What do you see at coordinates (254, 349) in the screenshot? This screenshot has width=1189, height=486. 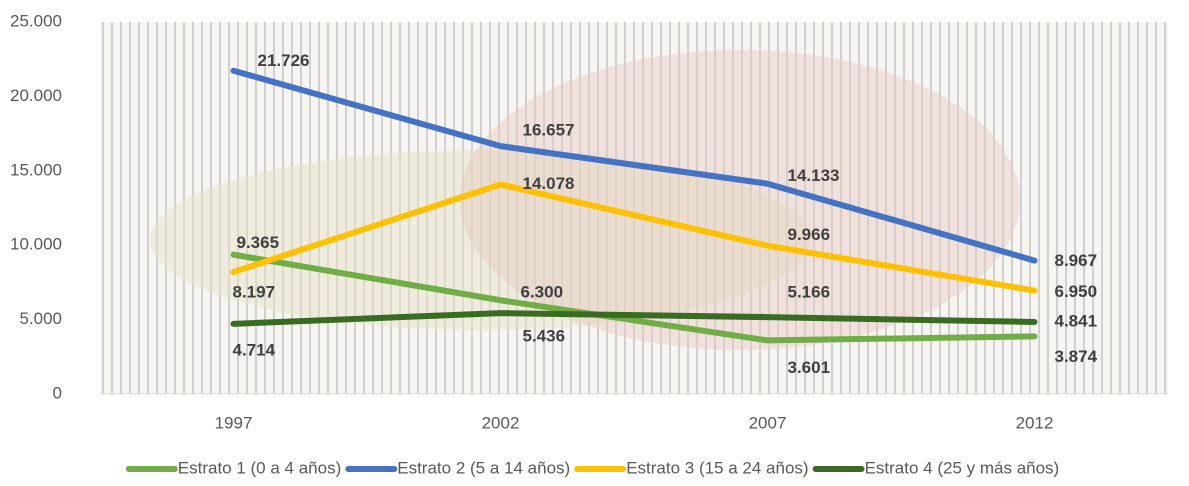 I see `data-label: 4.714` at bounding box center [254, 349].